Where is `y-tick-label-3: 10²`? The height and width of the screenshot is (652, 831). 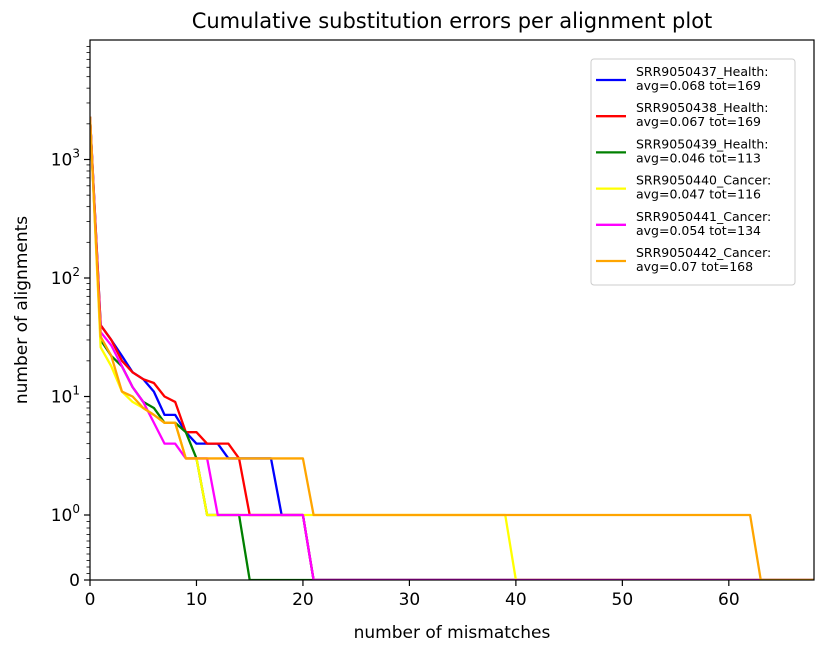 y-tick-label-3: 10² is located at coordinates (65, 277).